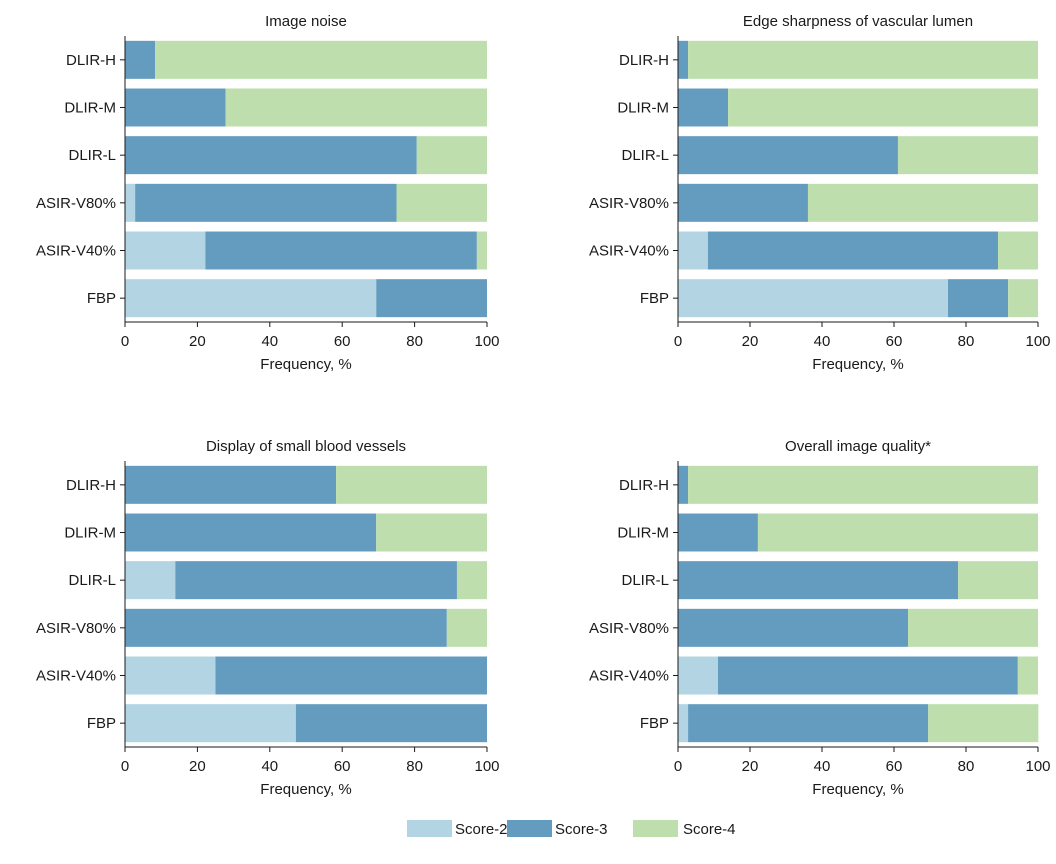 The image size is (1056, 864). I want to click on chart-title: Display of small blood vessels, so click(306, 446).